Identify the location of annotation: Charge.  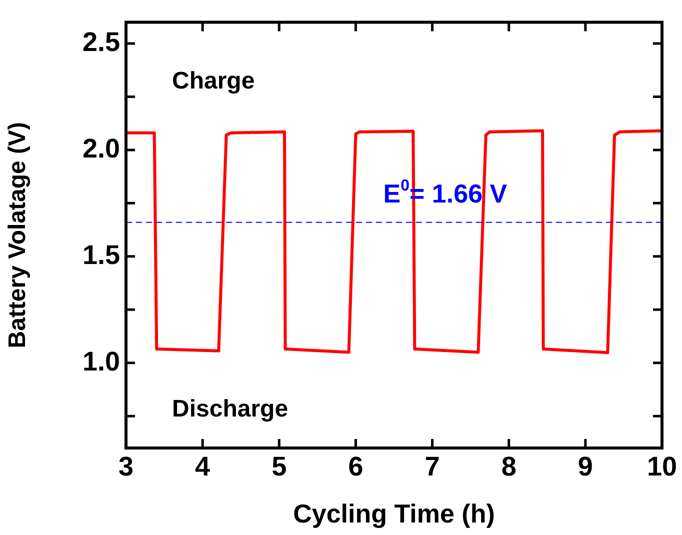
(213, 80).